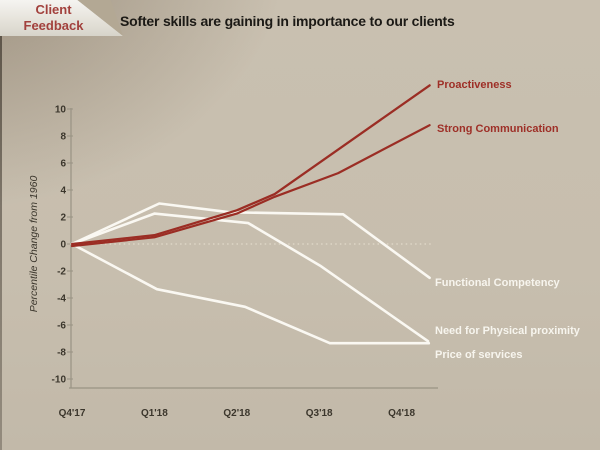  Describe the element at coordinates (72, 413) in the screenshot. I see `x-tick-label-q4-17: Q4'17` at that location.